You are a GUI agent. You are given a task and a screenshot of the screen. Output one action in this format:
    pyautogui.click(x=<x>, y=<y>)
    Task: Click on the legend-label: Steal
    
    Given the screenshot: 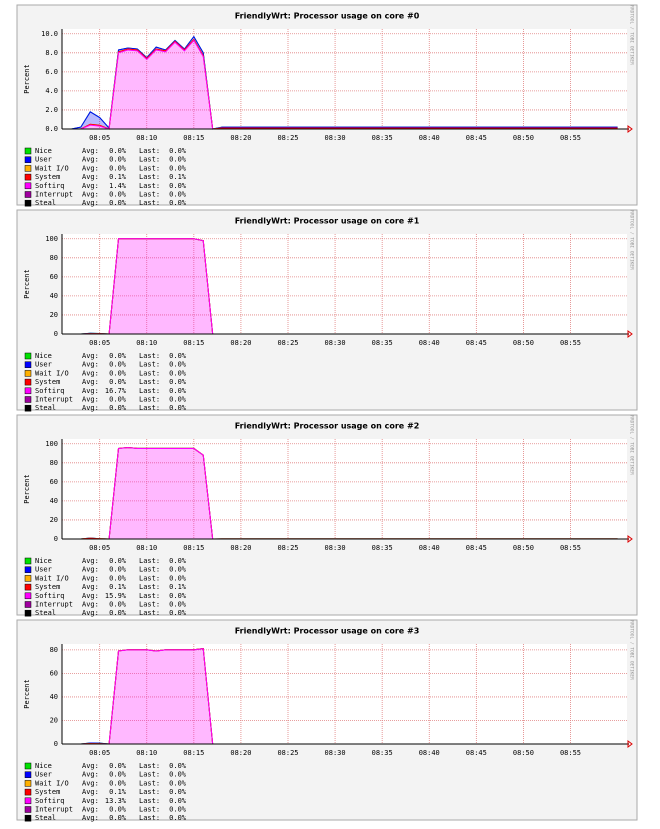 What is the action you would take?
    pyautogui.click(x=45, y=408)
    